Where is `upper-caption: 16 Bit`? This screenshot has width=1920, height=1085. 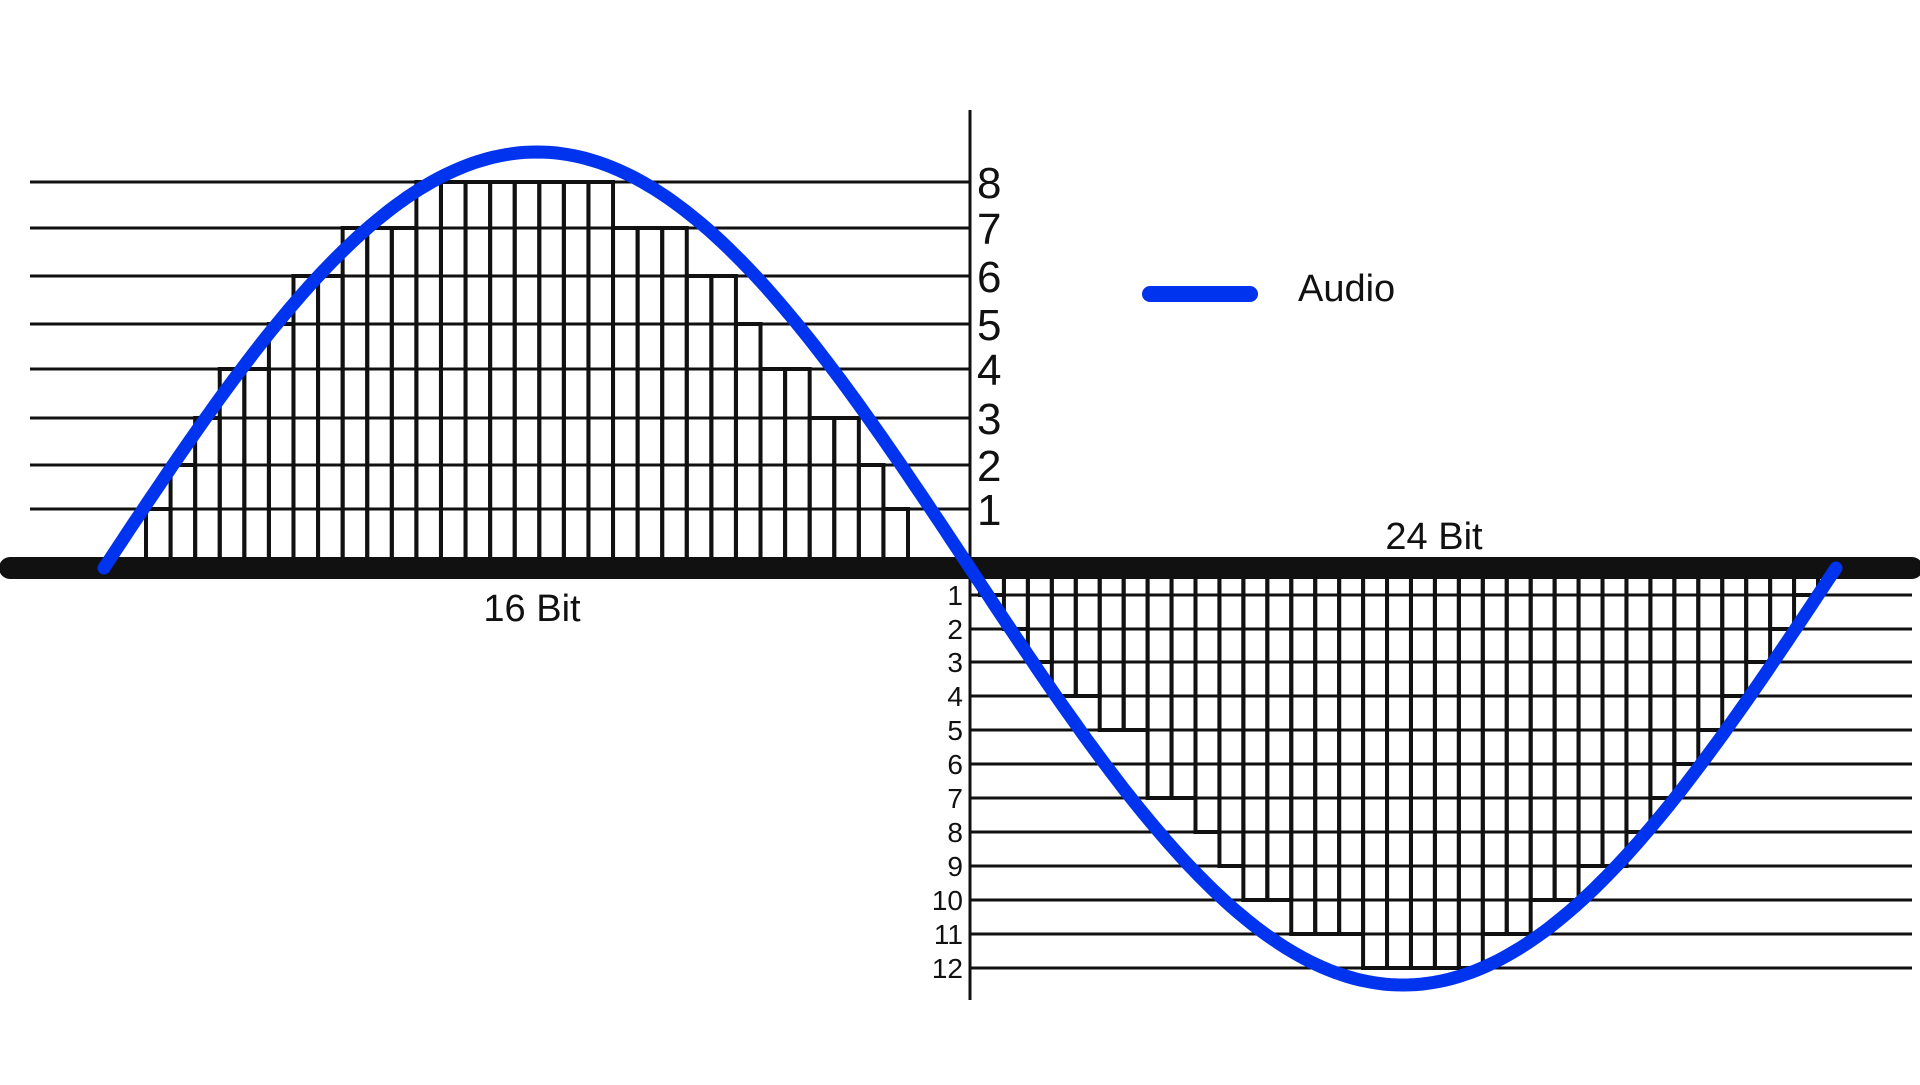 upper-caption: 16 Bit is located at coordinates (532, 609).